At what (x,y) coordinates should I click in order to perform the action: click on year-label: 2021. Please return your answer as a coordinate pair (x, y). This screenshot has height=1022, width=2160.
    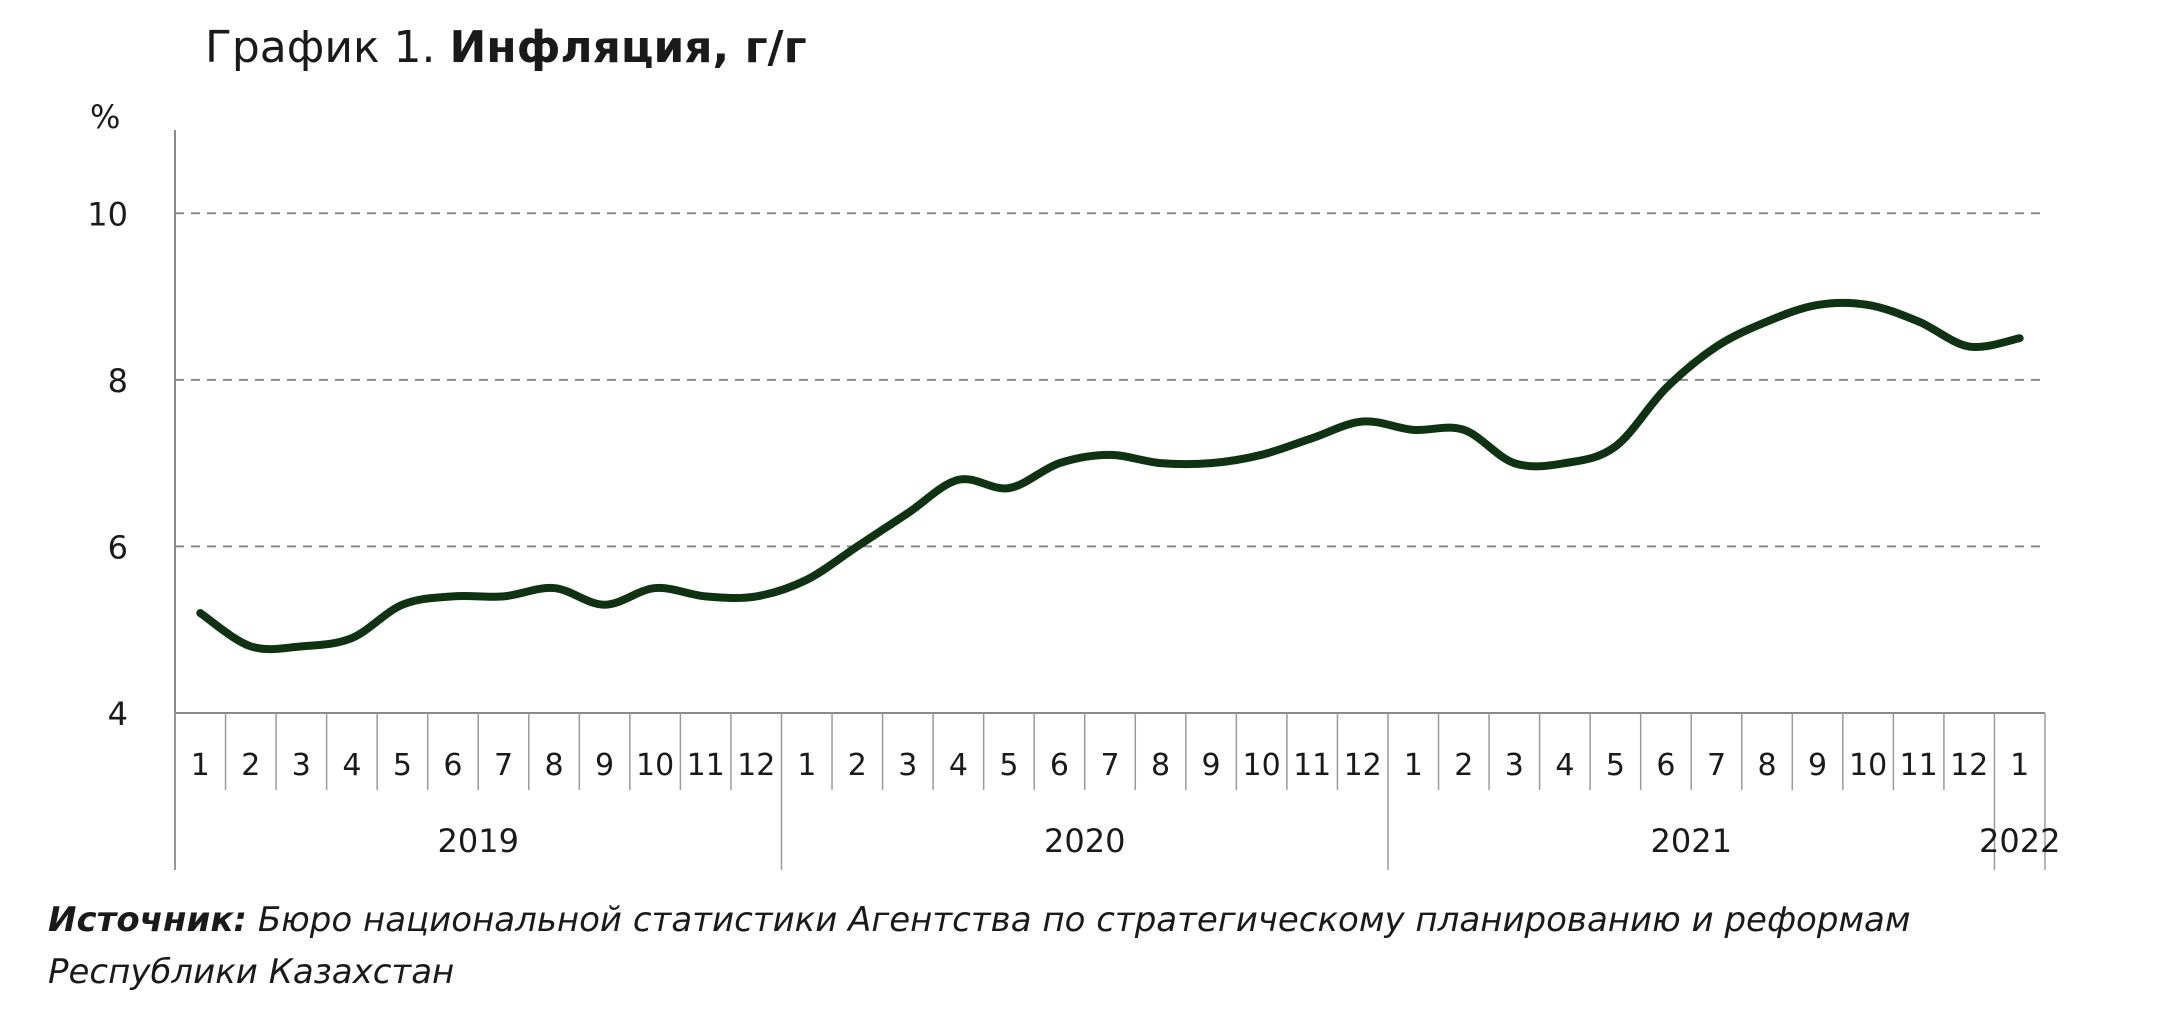
    Looking at the image, I should click on (1690, 841).